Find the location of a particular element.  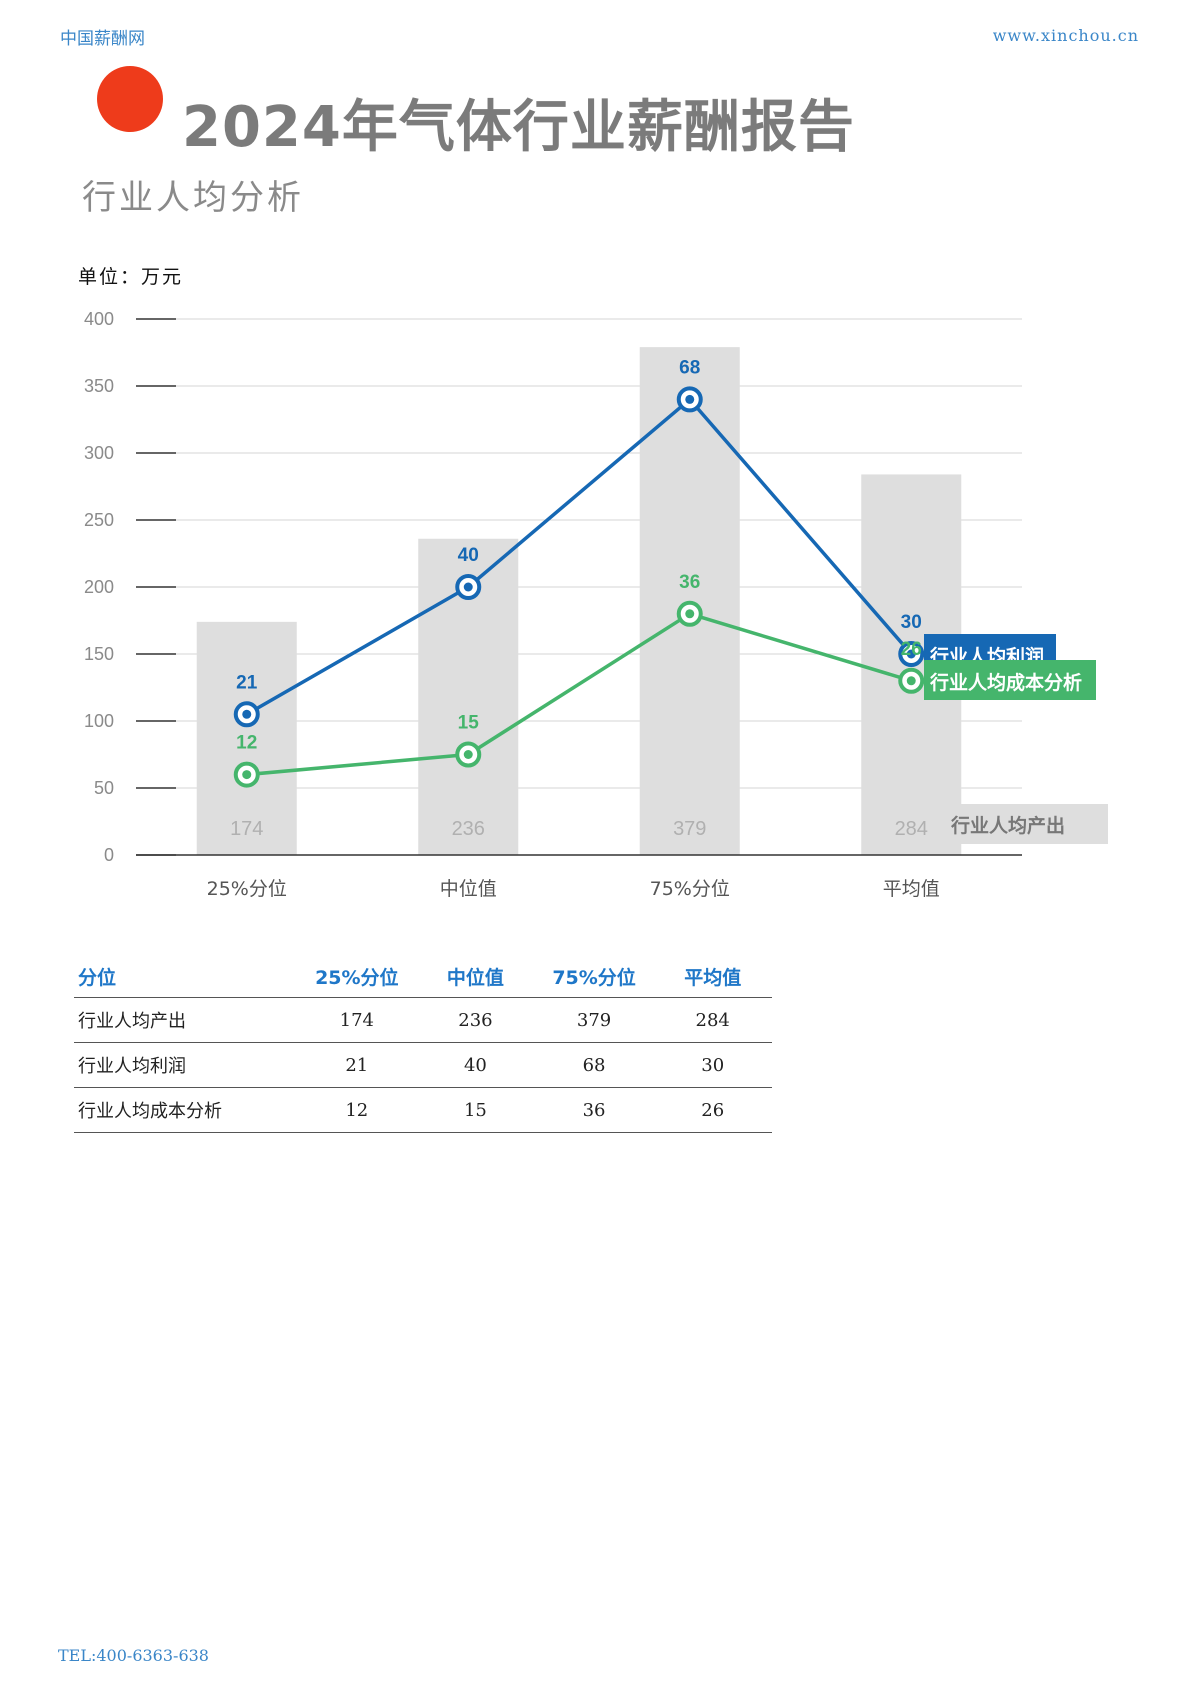

y-tick-label: 300 is located at coordinates (99, 453).